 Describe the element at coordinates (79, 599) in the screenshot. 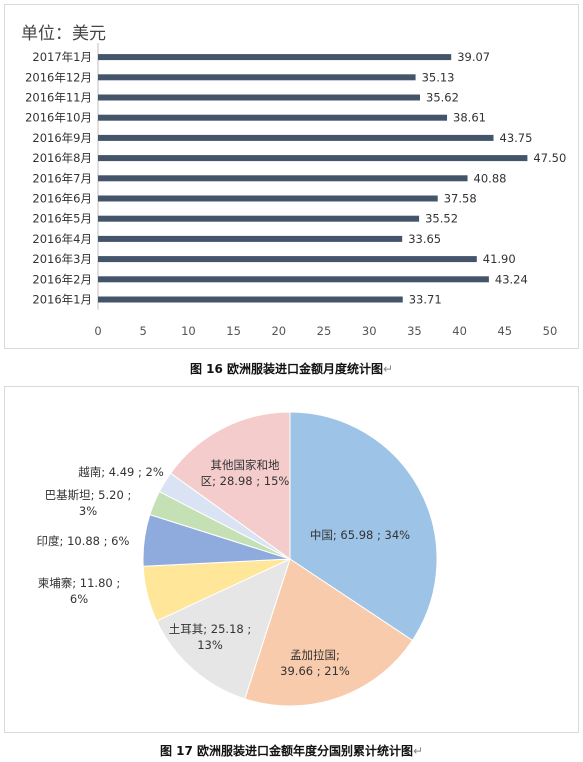

I see `slice-label: 6%` at that location.